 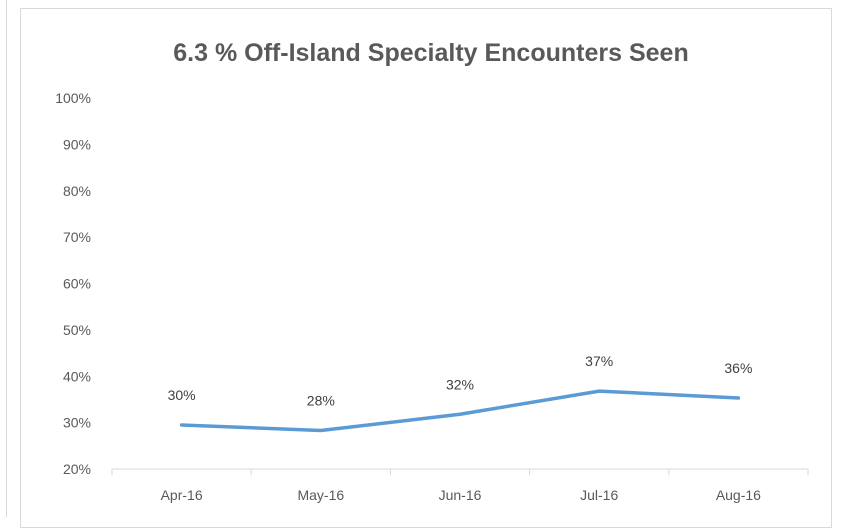 What do you see at coordinates (77, 191) in the screenshot?
I see `y-tick-label: 80%` at bounding box center [77, 191].